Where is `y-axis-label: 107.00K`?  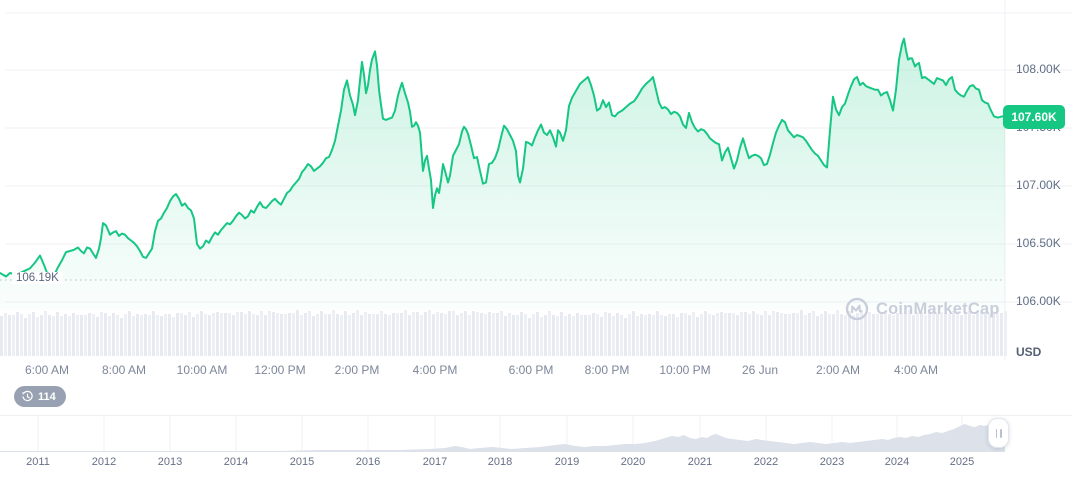 y-axis-label: 107.00K is located at coordinates (1038, 185).